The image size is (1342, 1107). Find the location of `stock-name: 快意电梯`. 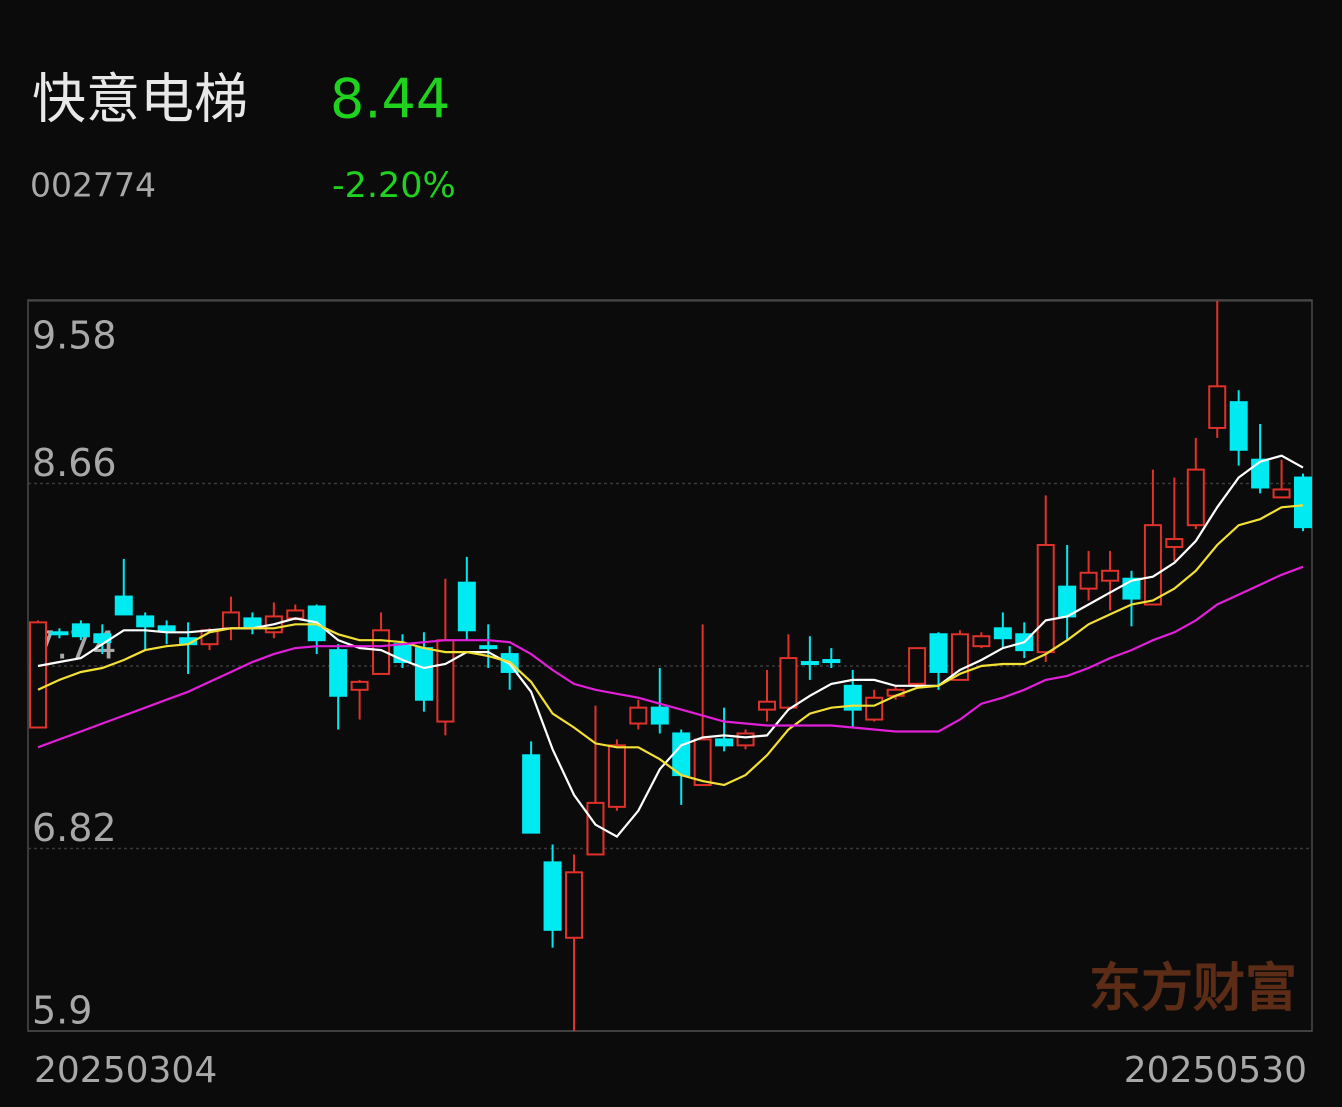

stock-name: 快意电梯 is located at coordinates (140, 99).